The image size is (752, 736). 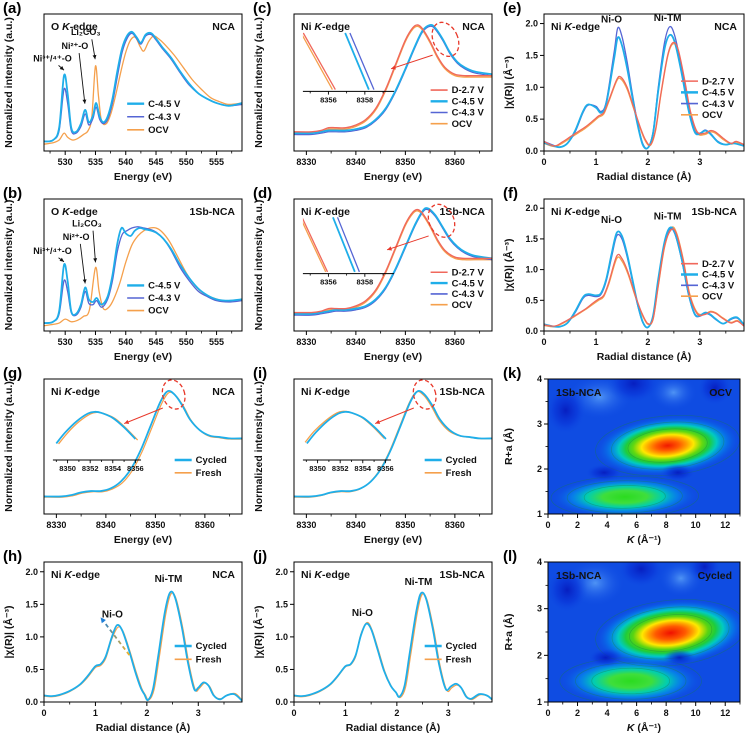 What do you see at coordinates (575, 212) in the screenshot?
I see `edge-label: Ni K-edge` at bounding box center [575, 212].